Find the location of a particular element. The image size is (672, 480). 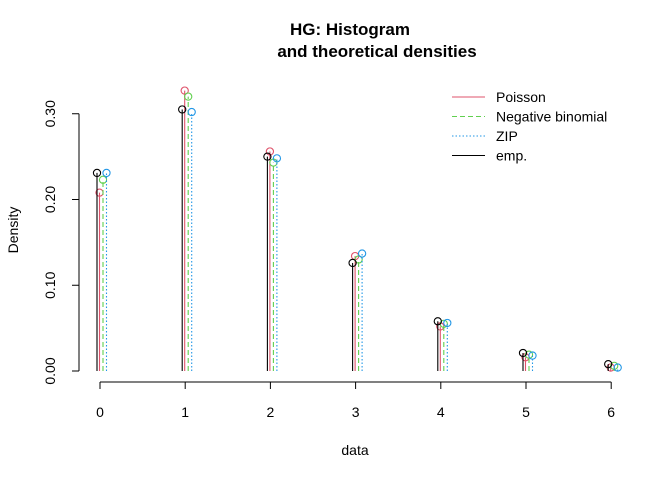

y-tick-label: 0.10 is located at coordinates (50, 284).